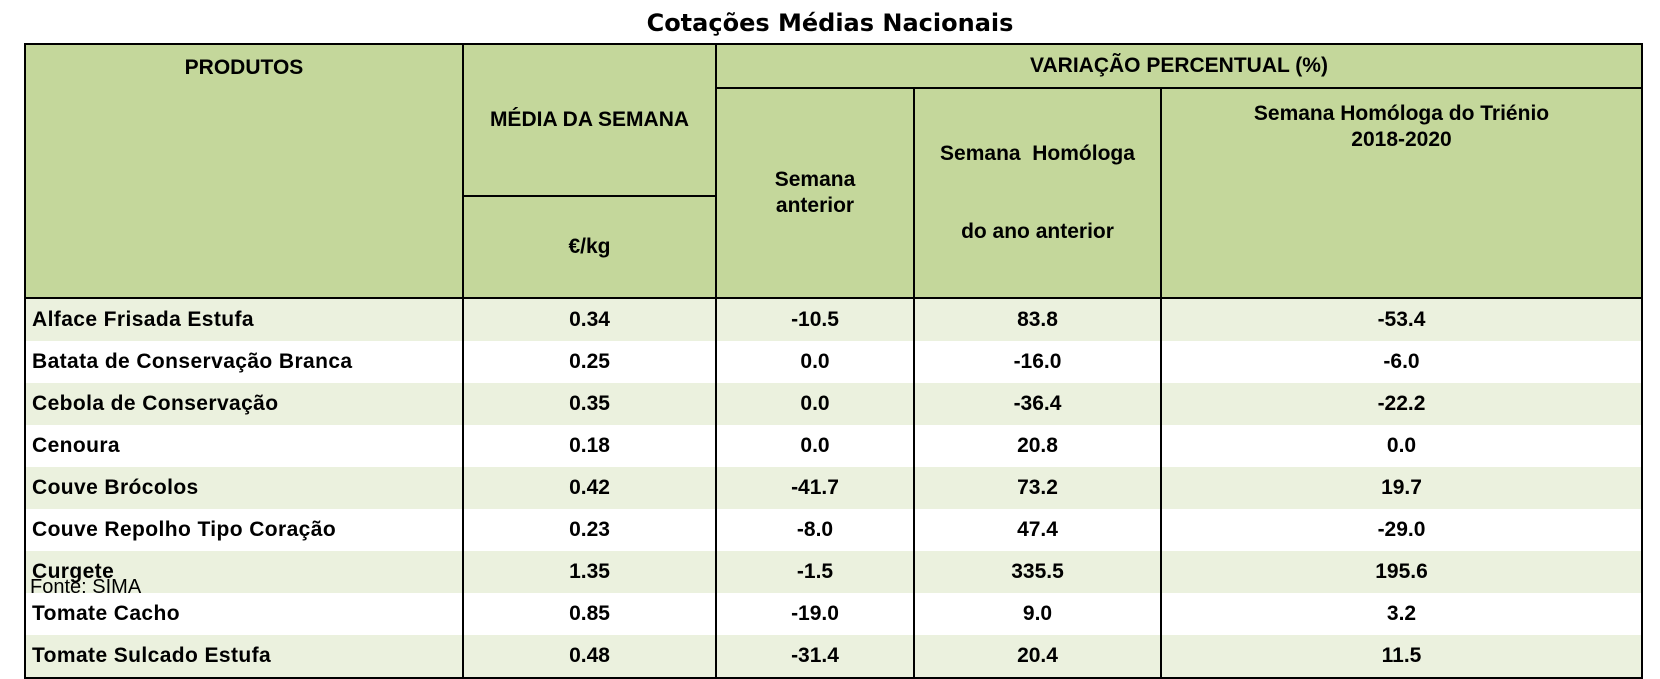 The width and height of the screenshot is (1660, 679). Describe the element at coordinates (244, 530) in the screenshot. I see `cell-produto: Couve Repolho Tipo Coração` at that location.